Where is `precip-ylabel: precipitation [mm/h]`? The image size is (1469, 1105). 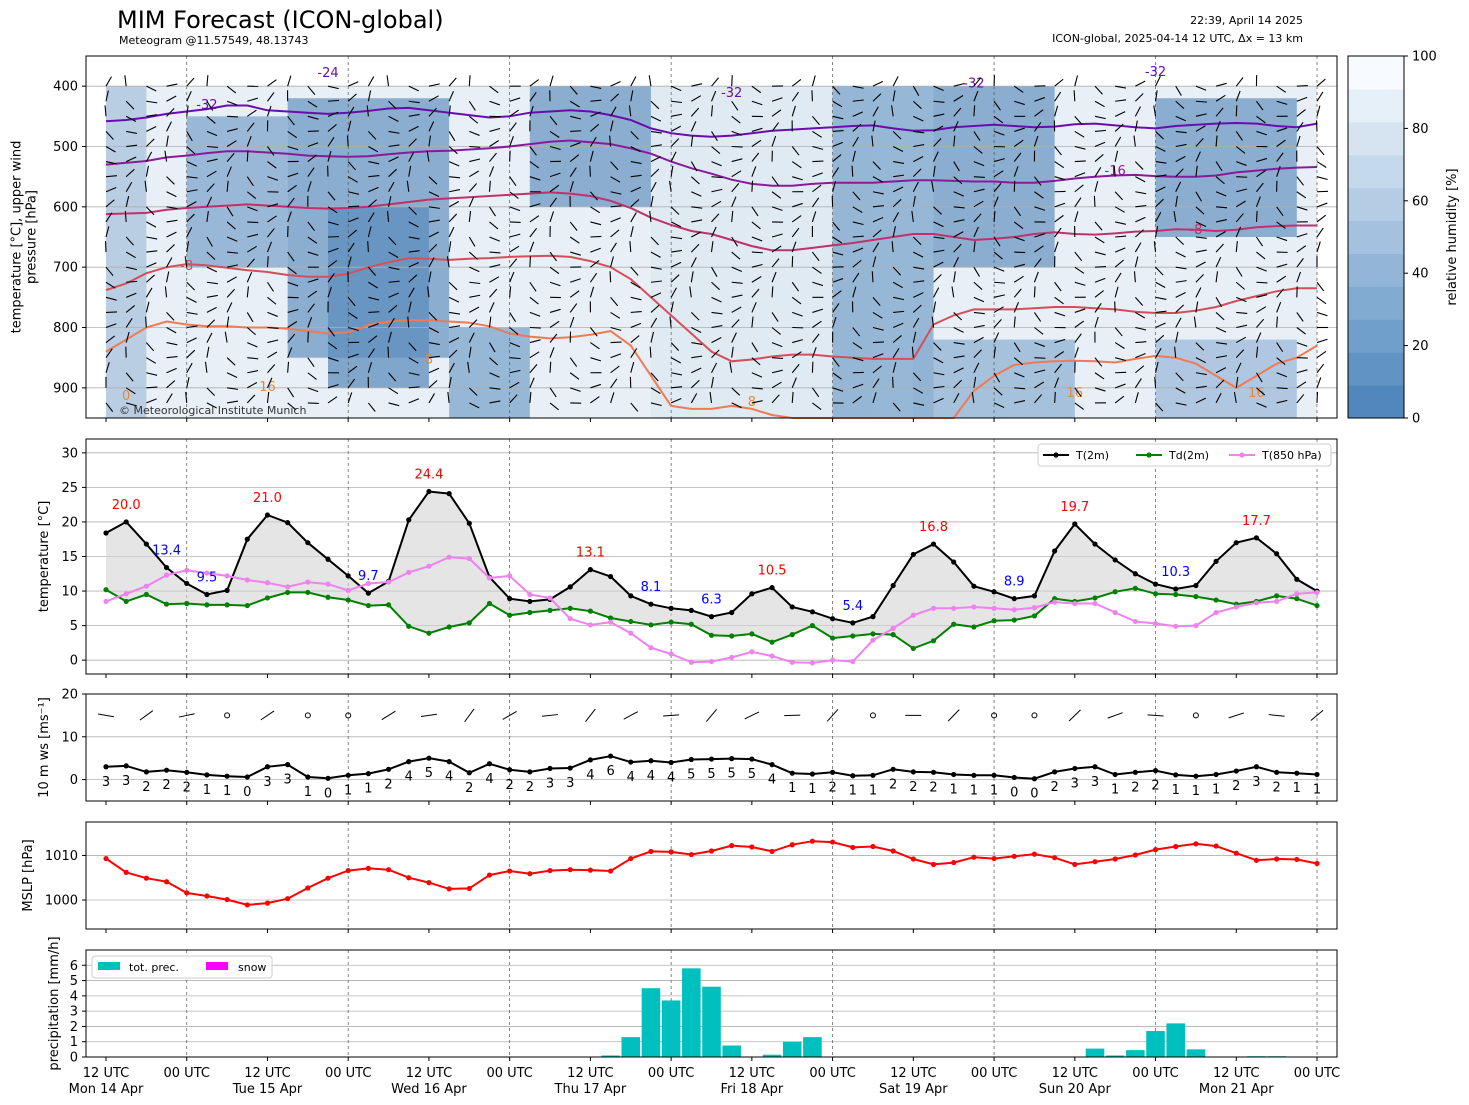
precip-ylabel: precipitation [mm/h] is located at coordinates (54, 1003).